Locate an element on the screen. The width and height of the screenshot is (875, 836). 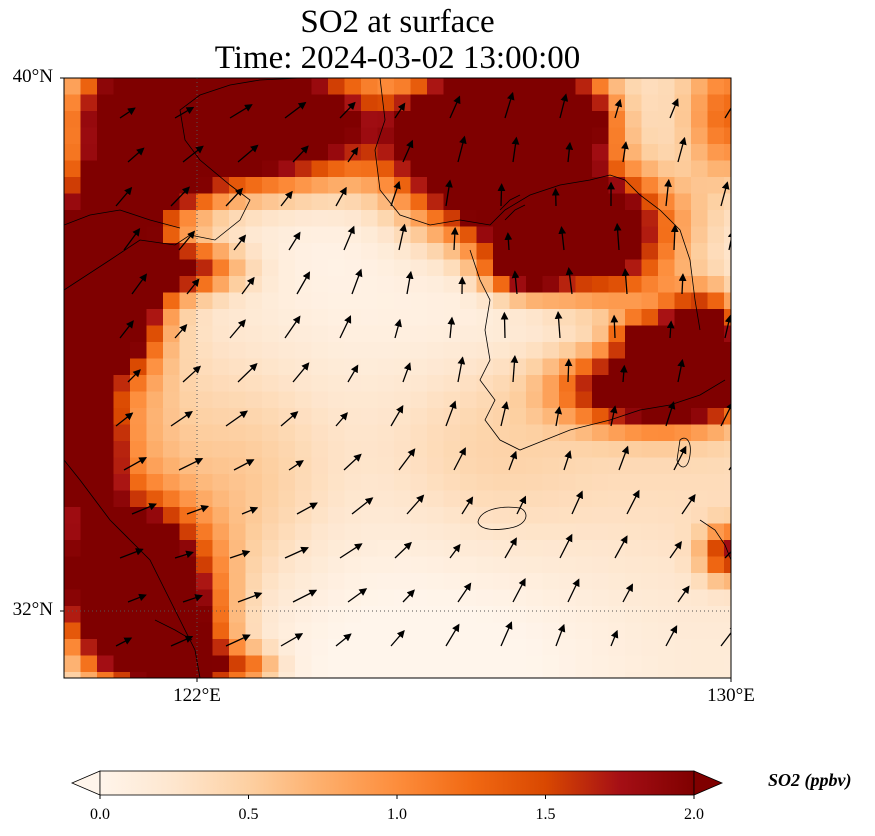
coastline-path is located at coordinates (715, 540).